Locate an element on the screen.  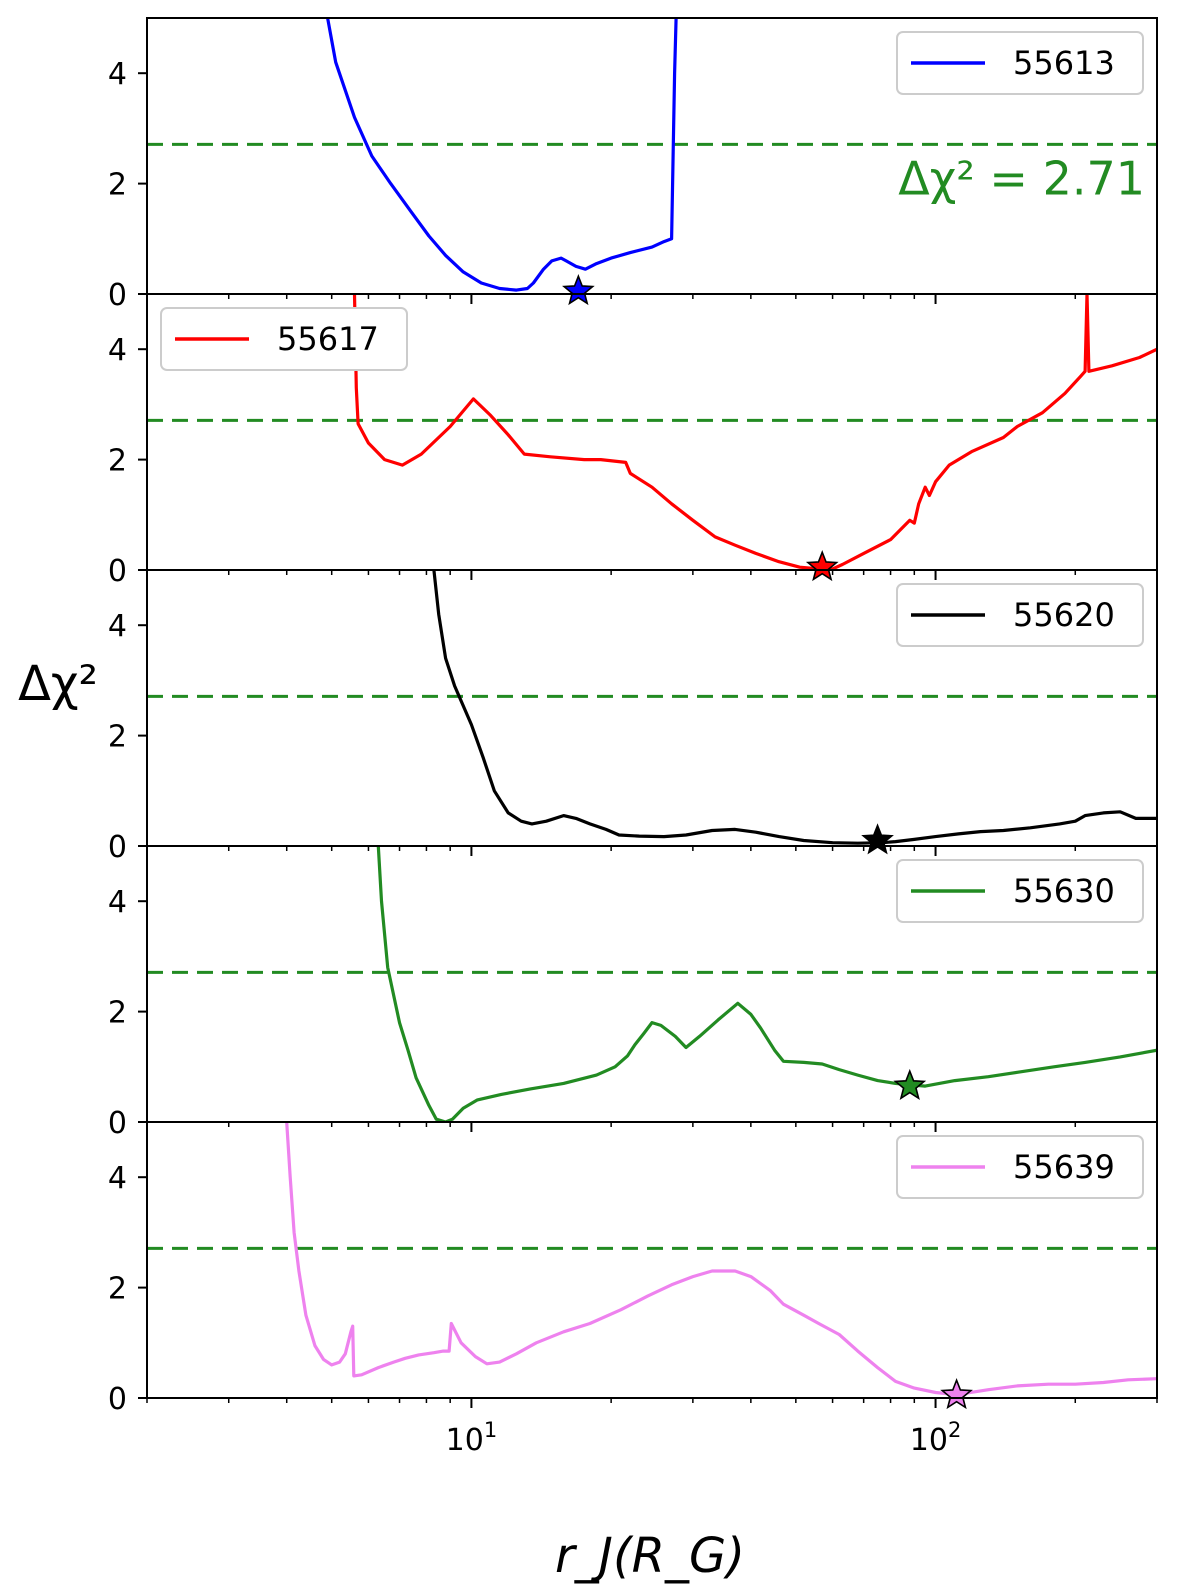
legend-55617: 55617 is located at coordinates (284, 339).